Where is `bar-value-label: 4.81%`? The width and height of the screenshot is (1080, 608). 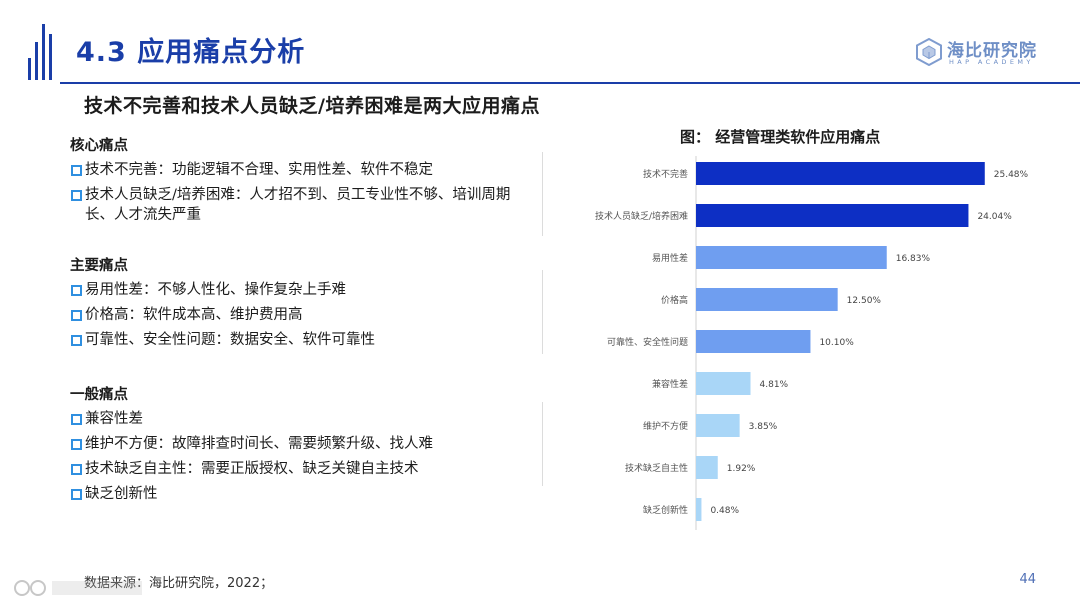 bar-value-label: 4.81% is located at coordinates (774, 385).